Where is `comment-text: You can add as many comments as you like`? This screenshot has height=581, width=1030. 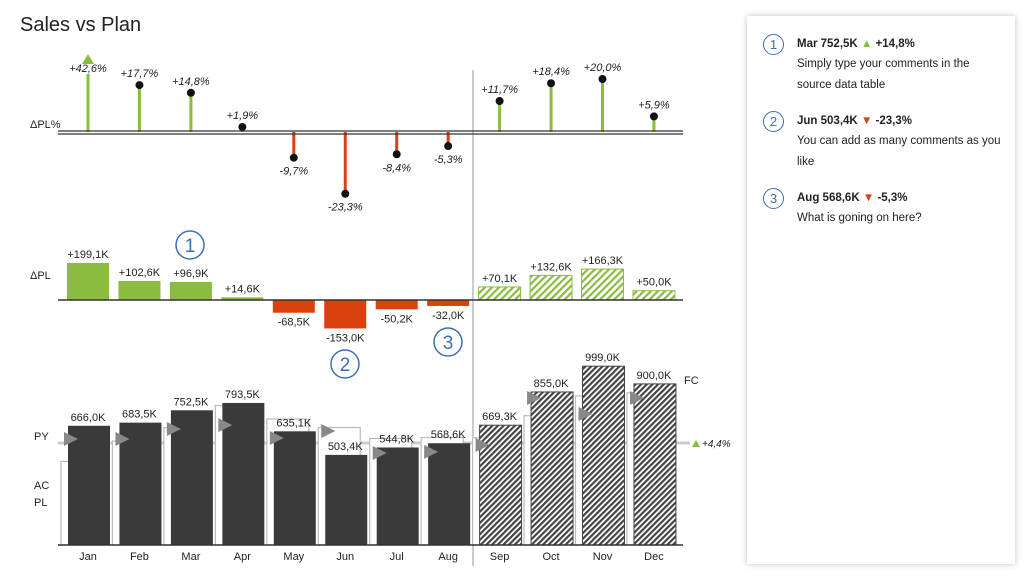 comment-text: You can add as many comments as you like is located at coordinates (899, 151).